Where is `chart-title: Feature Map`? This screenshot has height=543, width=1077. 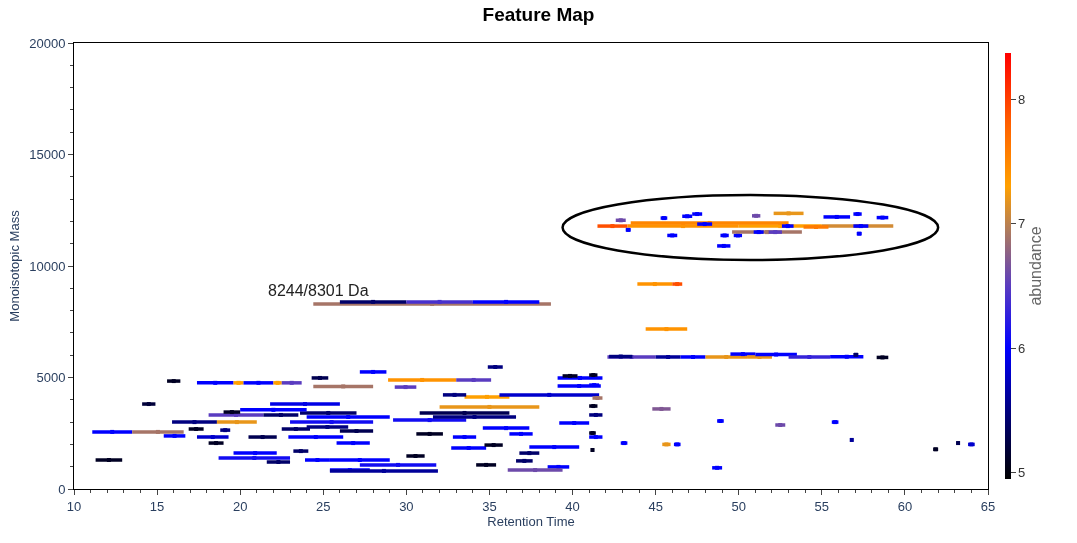
chart-title: Feature Map is located at coordinates (538, 15).